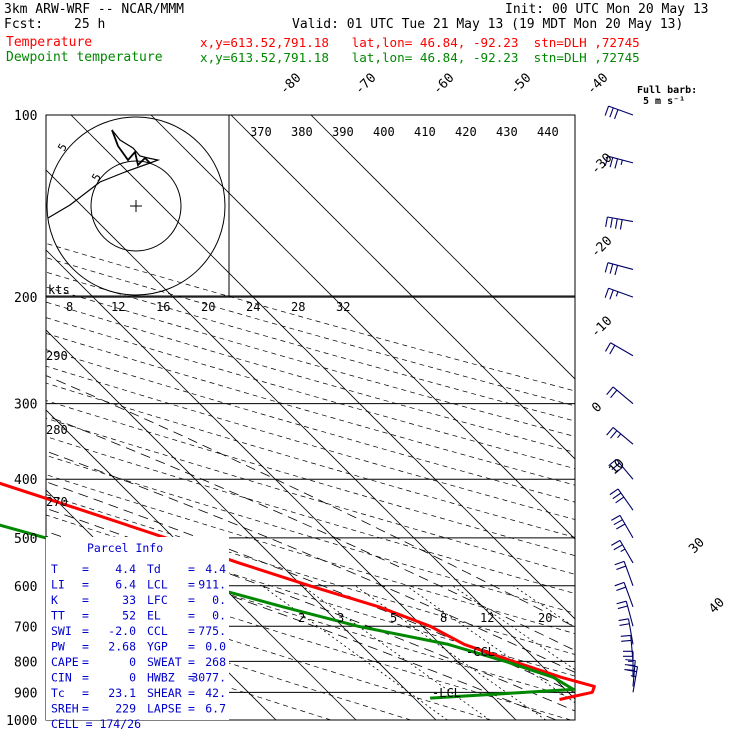 This screenshot has width=740, height=740. I want to click on mixing-ratio-label: 3, so click(340, 618).